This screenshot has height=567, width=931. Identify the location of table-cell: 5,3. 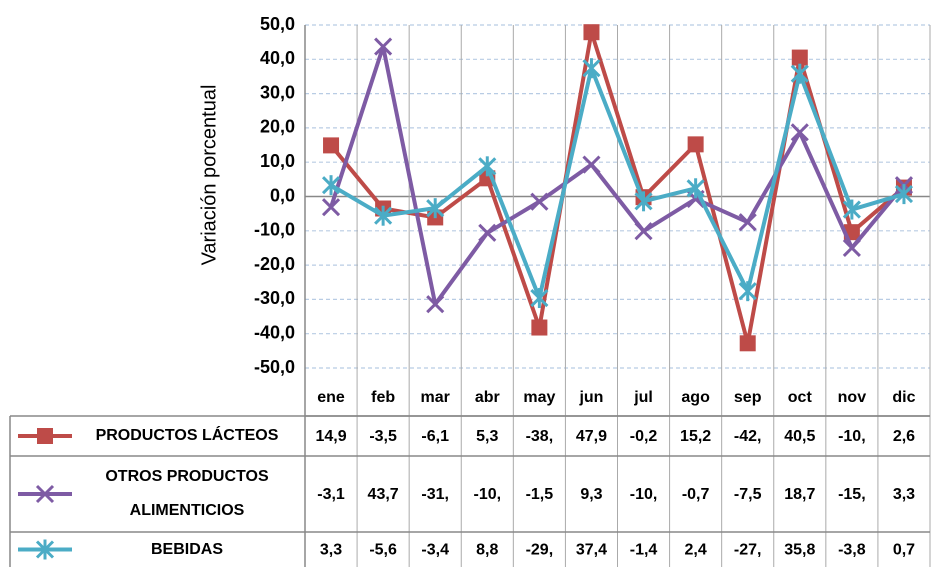
(487, 436).